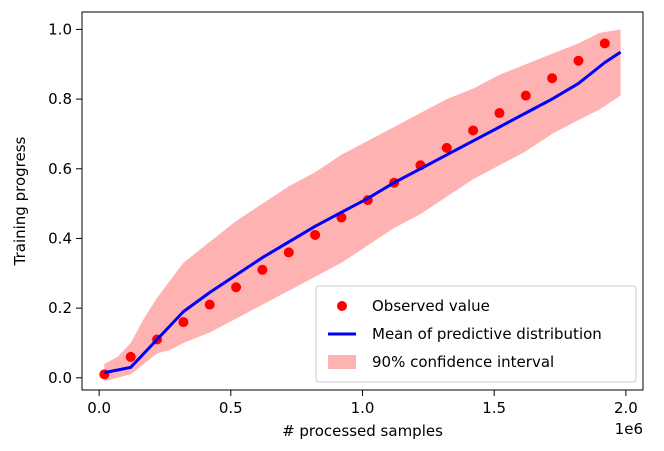 The height and width of the screenshot is (451, 664). I want to click on y-tick-label: 0.2, so click(60, 308).